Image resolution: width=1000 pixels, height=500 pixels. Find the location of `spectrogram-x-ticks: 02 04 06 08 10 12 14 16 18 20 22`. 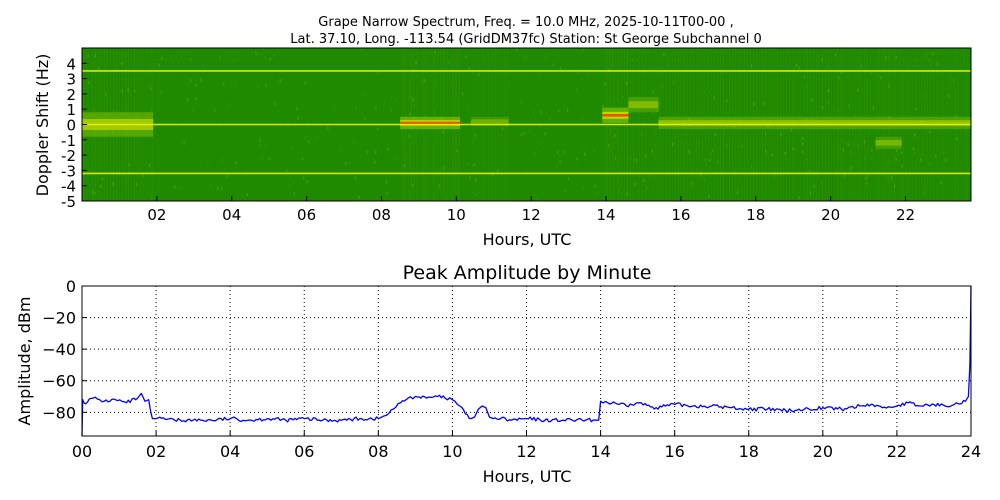

spectrogram-x-ticks: 02 04 06 08 10 12 14 16 18 20 22 is located at coordinates (531, 210).